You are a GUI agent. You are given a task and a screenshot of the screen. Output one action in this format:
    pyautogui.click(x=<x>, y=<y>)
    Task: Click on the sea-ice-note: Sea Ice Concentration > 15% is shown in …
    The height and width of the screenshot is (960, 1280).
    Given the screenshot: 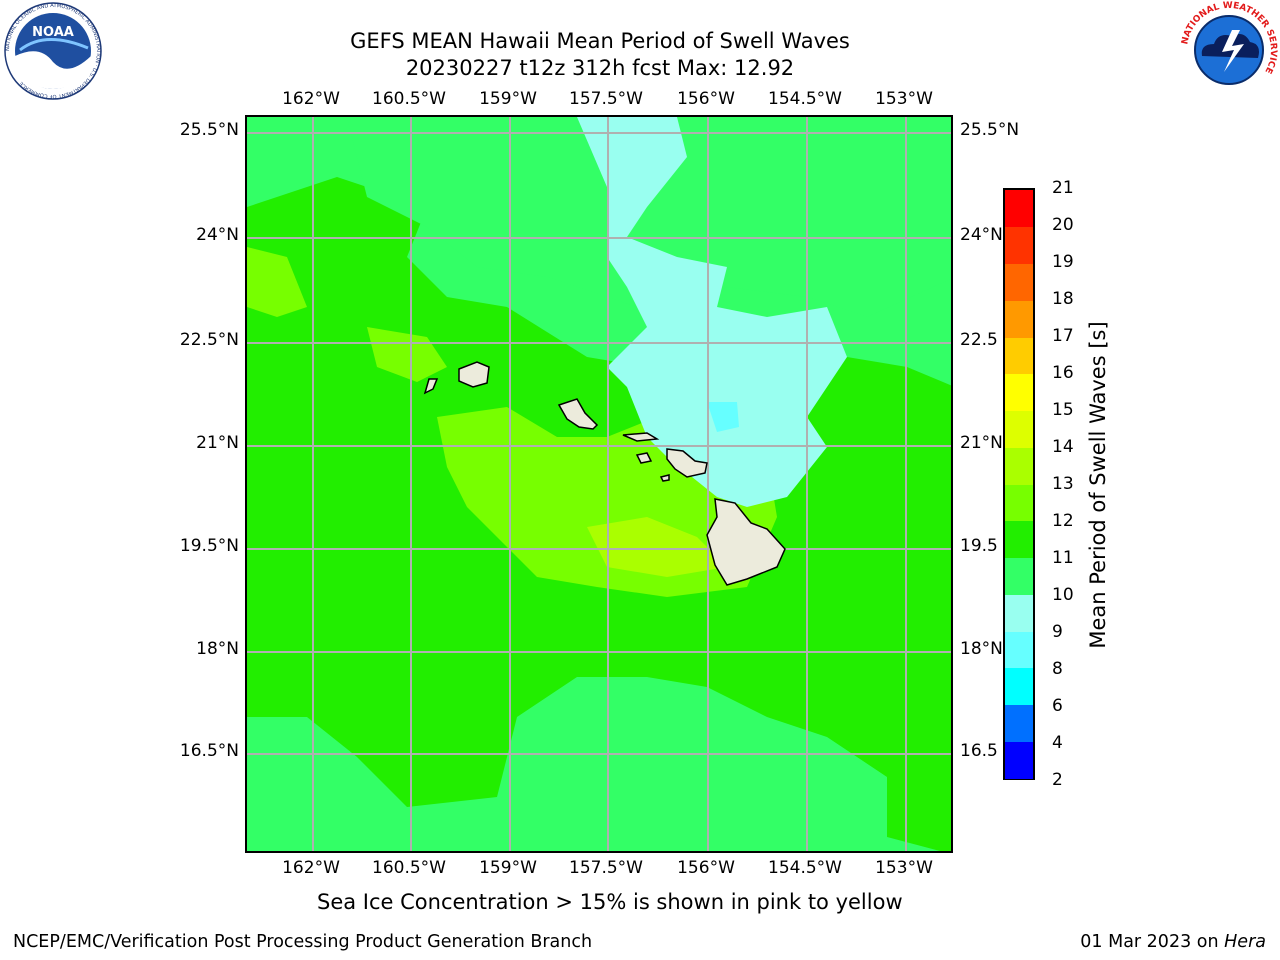 What is the action you would take?
    pyautogui.click(x=610, y=902)
    